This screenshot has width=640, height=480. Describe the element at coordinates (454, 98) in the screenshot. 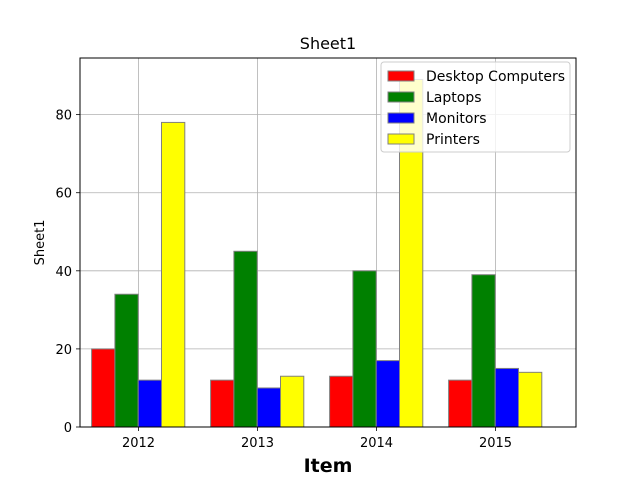

I see `legend-label: Laptops` at that location.